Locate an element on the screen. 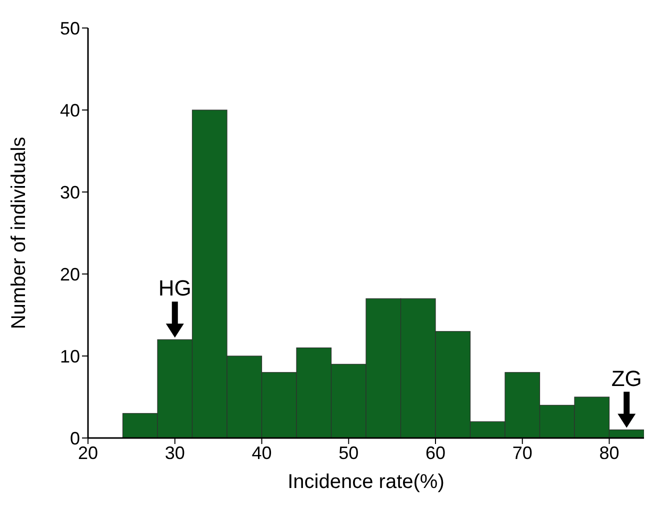 This screenshot has height=512, width=651. x-tick-label: 40 is located at coordinates (262, 452).